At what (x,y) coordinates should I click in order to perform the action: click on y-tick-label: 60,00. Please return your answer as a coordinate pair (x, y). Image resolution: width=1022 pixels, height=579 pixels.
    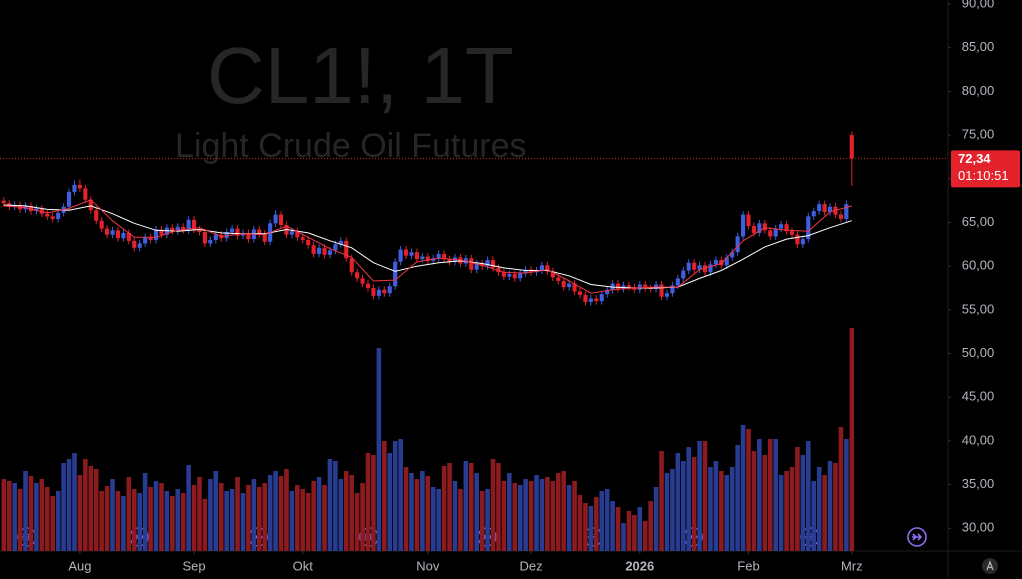
    Looking at the image, I should click on (978, 265).